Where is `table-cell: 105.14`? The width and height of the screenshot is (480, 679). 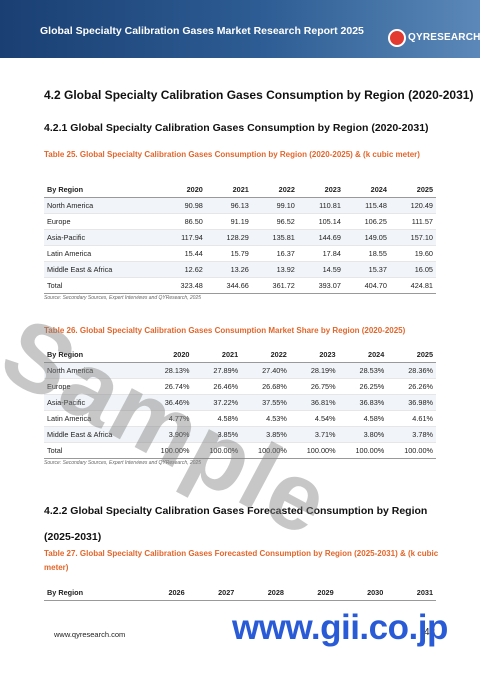
table-cell: 105.14 is located at coordinates (320, 221).